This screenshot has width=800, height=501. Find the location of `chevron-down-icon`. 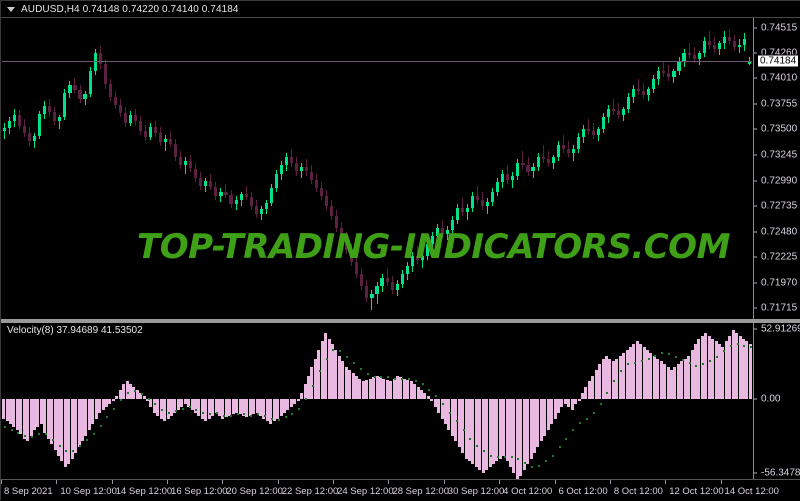

chevron-down-icon is located at coordinates (11, 9).